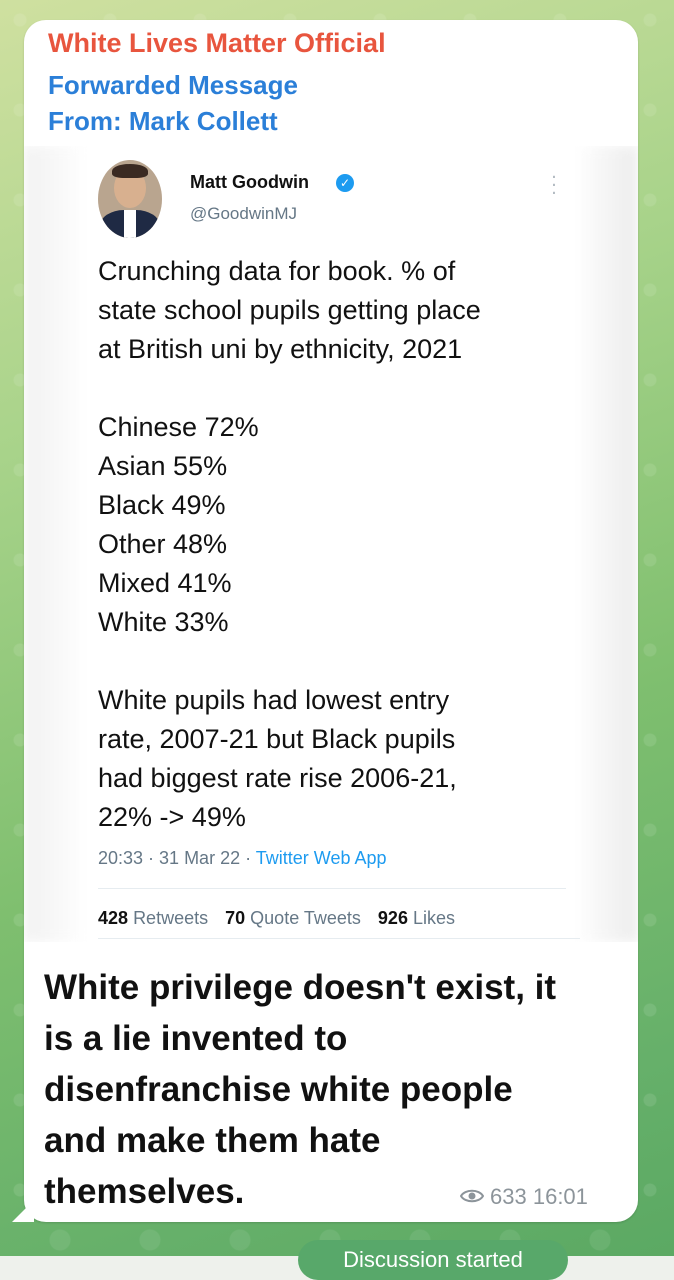  Describe the element at coordinates (178, 427) in the screenshot. I see `tweet-text-line: Chinese 72%` at that location.